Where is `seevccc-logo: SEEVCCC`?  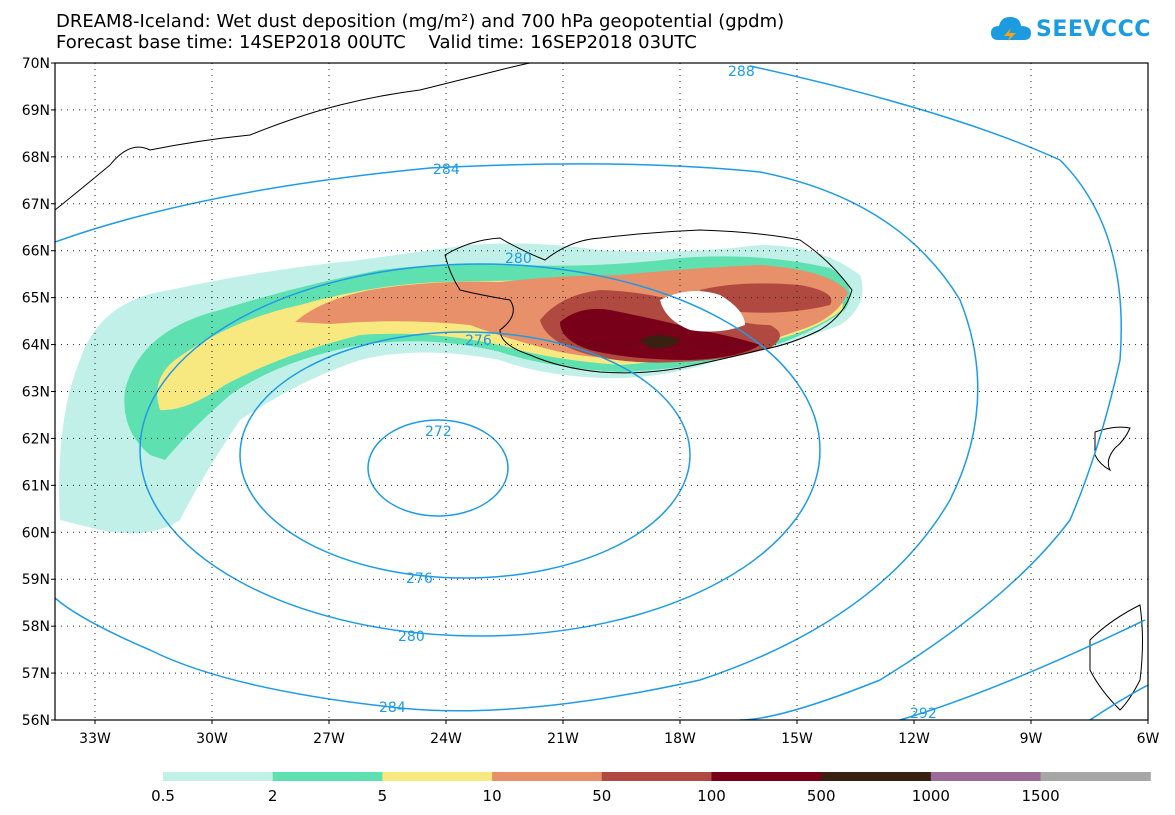
seevccc-logo: SEEVCCC is located at coordinates (1070, 29).